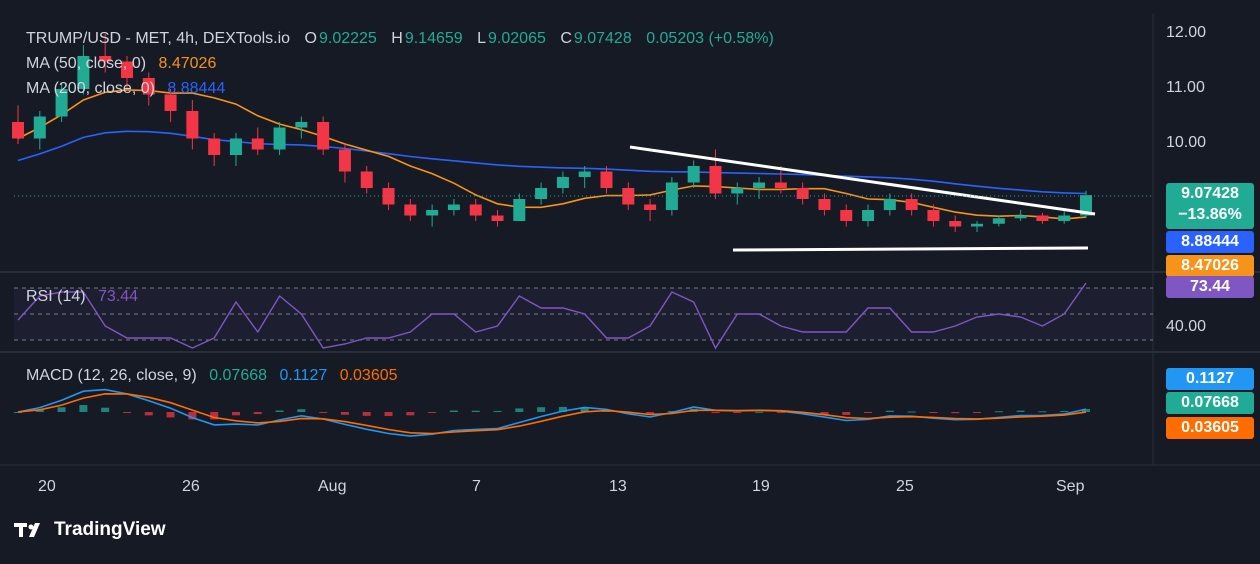 The height and width of the screenshot is (564, 1260). I want to click on rsi-path, so click(552, 316).